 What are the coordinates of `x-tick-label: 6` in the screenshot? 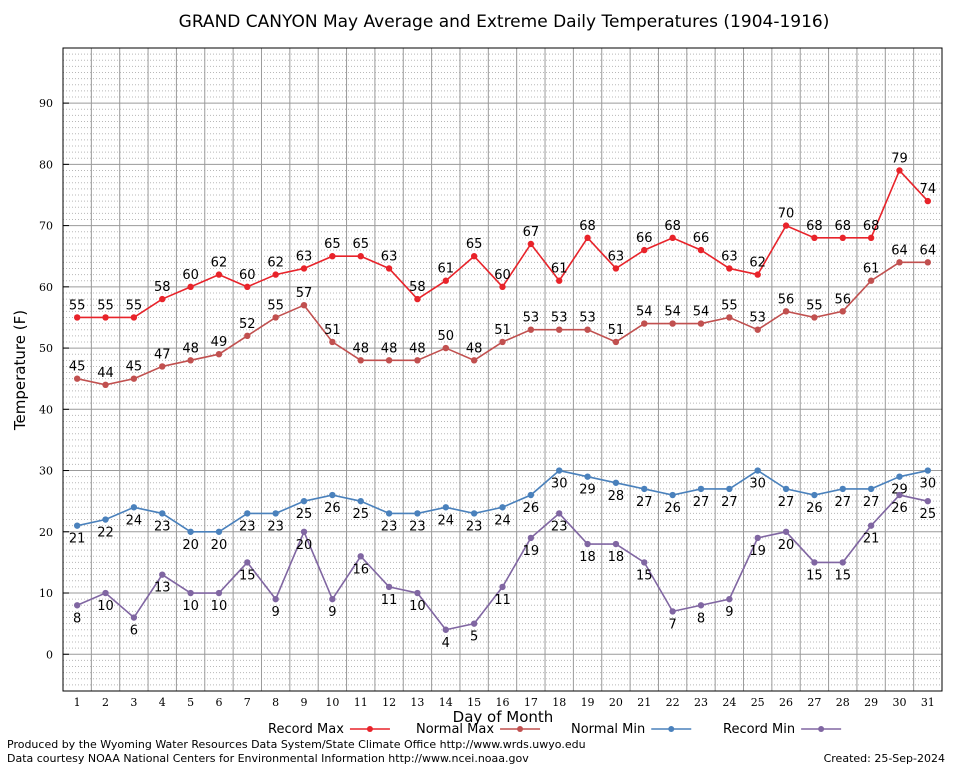 It's located at (218, 702).